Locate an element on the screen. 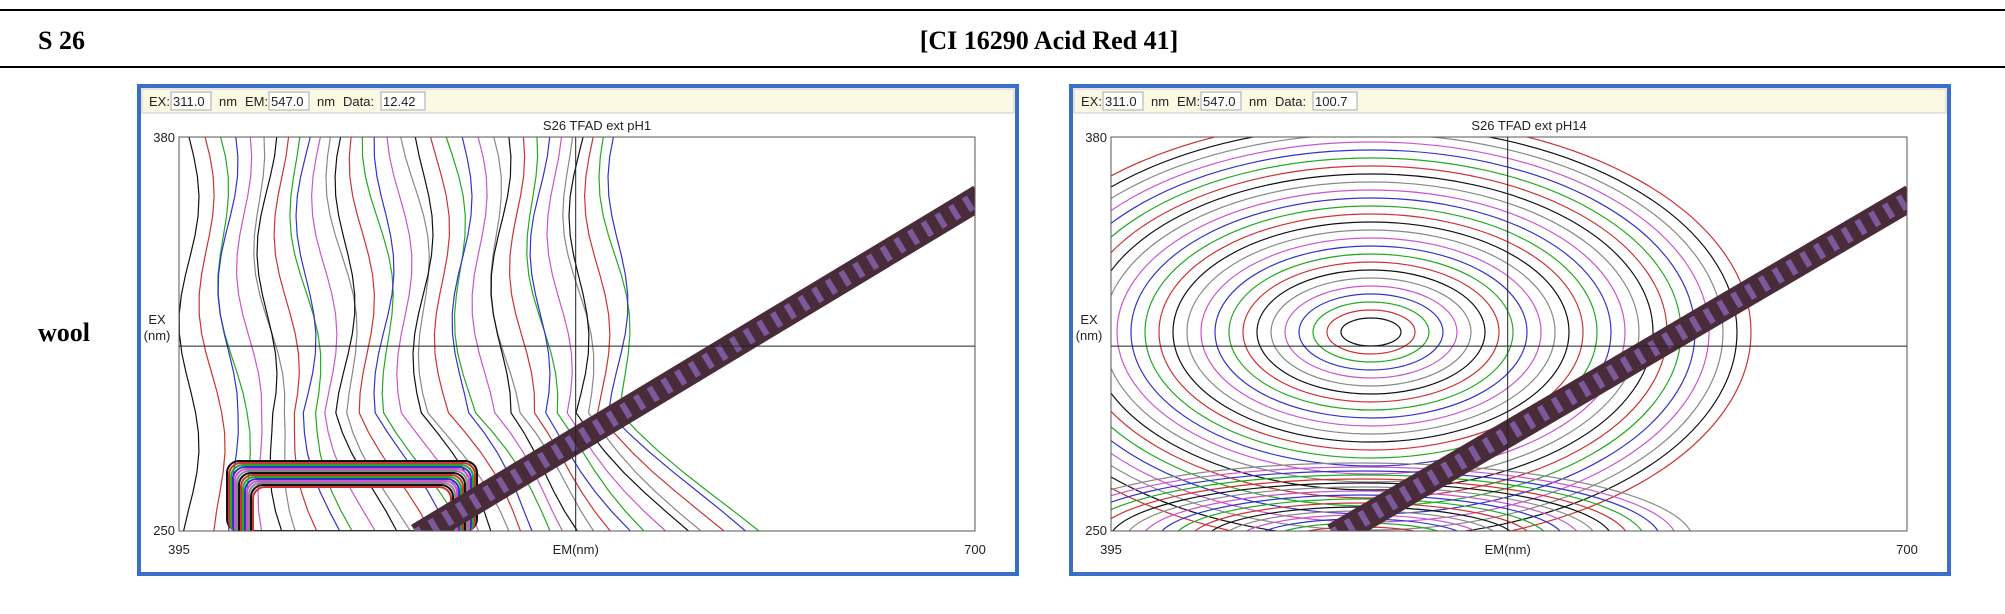 The width and height of the screenshot is (2005, 614). status-text: 12.42 is located at coordinates (399, 101).